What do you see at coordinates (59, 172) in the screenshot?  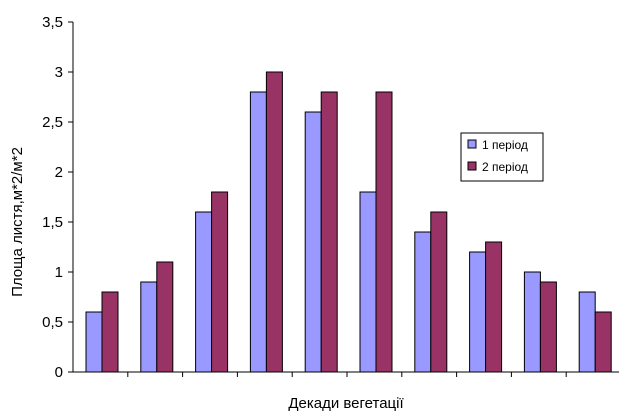 I see `y-tick-label: 2` at bounding box center [59, 172].